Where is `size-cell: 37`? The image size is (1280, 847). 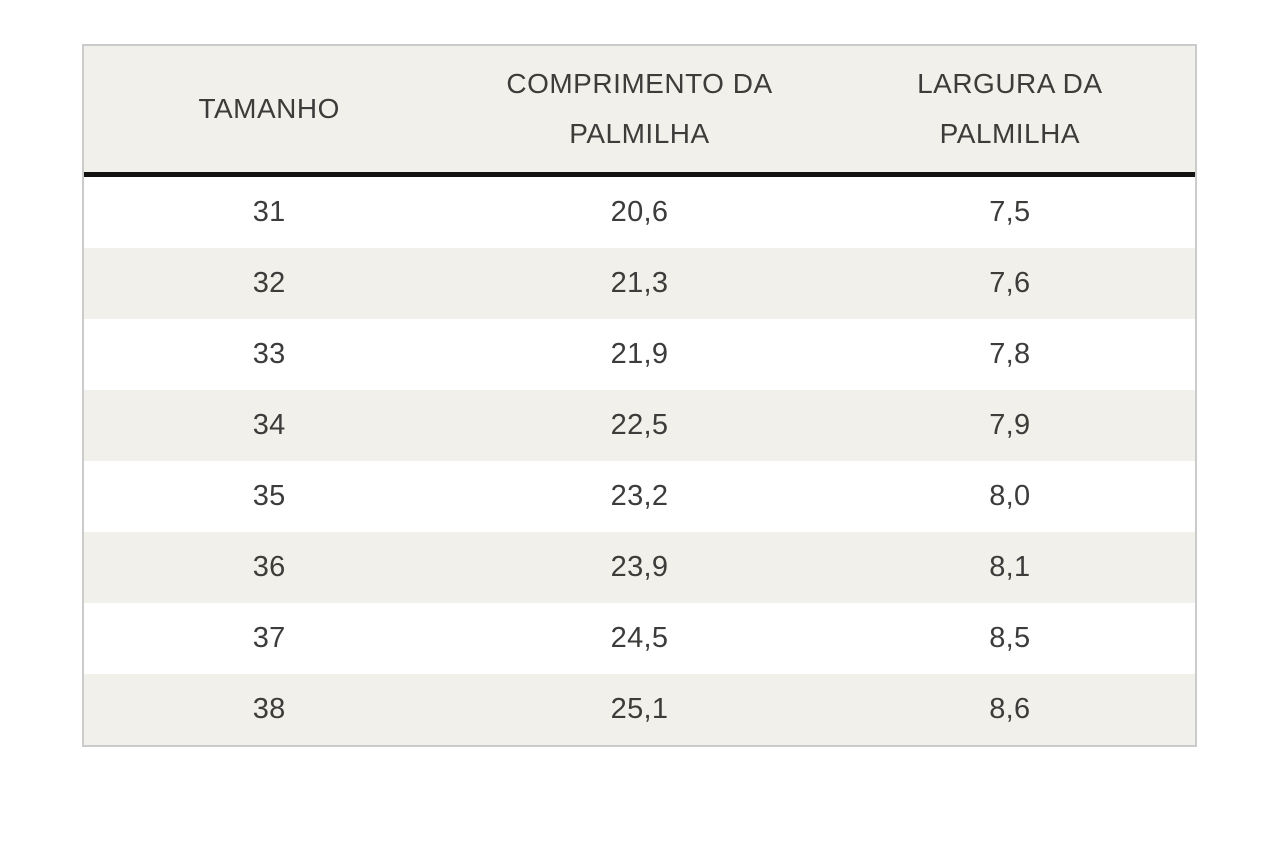
size-cell: 37 is located at coordinates (269, 638).